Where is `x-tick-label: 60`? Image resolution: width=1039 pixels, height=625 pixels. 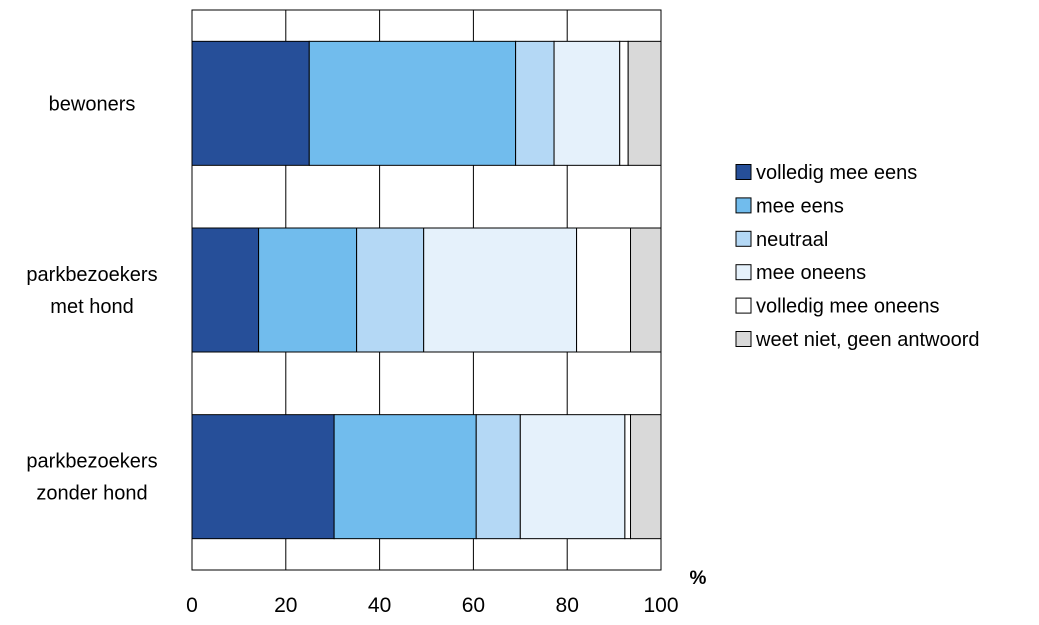
x-tick-label: 60 is located at coordinates (473, 605).